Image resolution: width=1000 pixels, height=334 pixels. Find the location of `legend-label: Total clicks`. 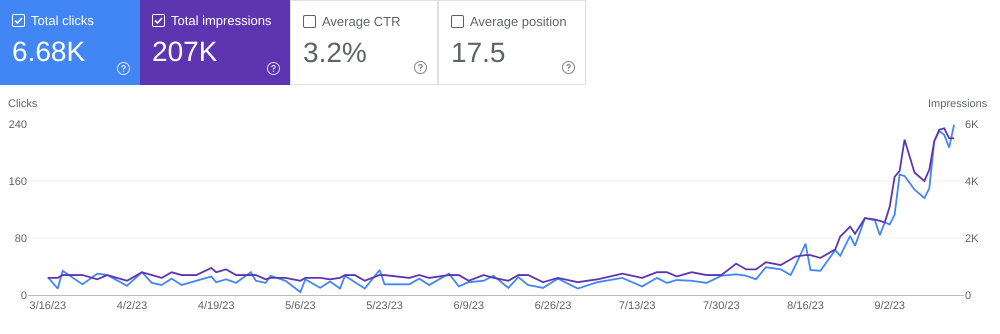

legend-label: Total clicks is located at coordinates (62, 20).